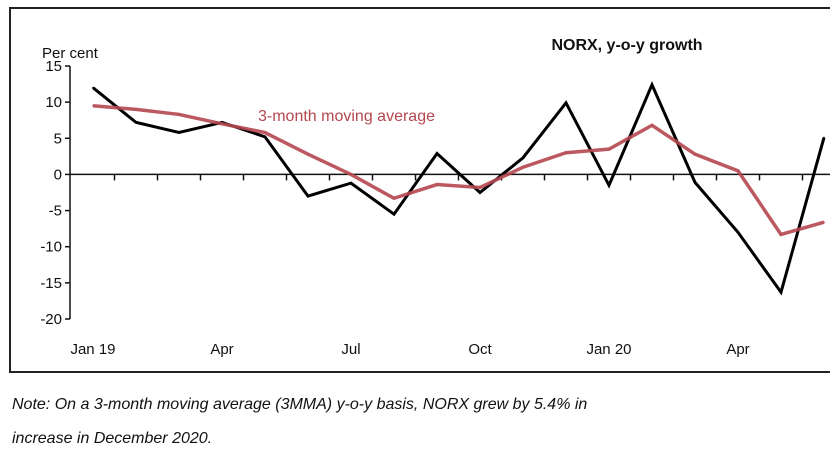 This screenshot has height=468, width=830. What do you see at coordinates (92, 349) in the screenshot?
I see `x-tick-label: Jan 19` at bounding box center [92, 349].